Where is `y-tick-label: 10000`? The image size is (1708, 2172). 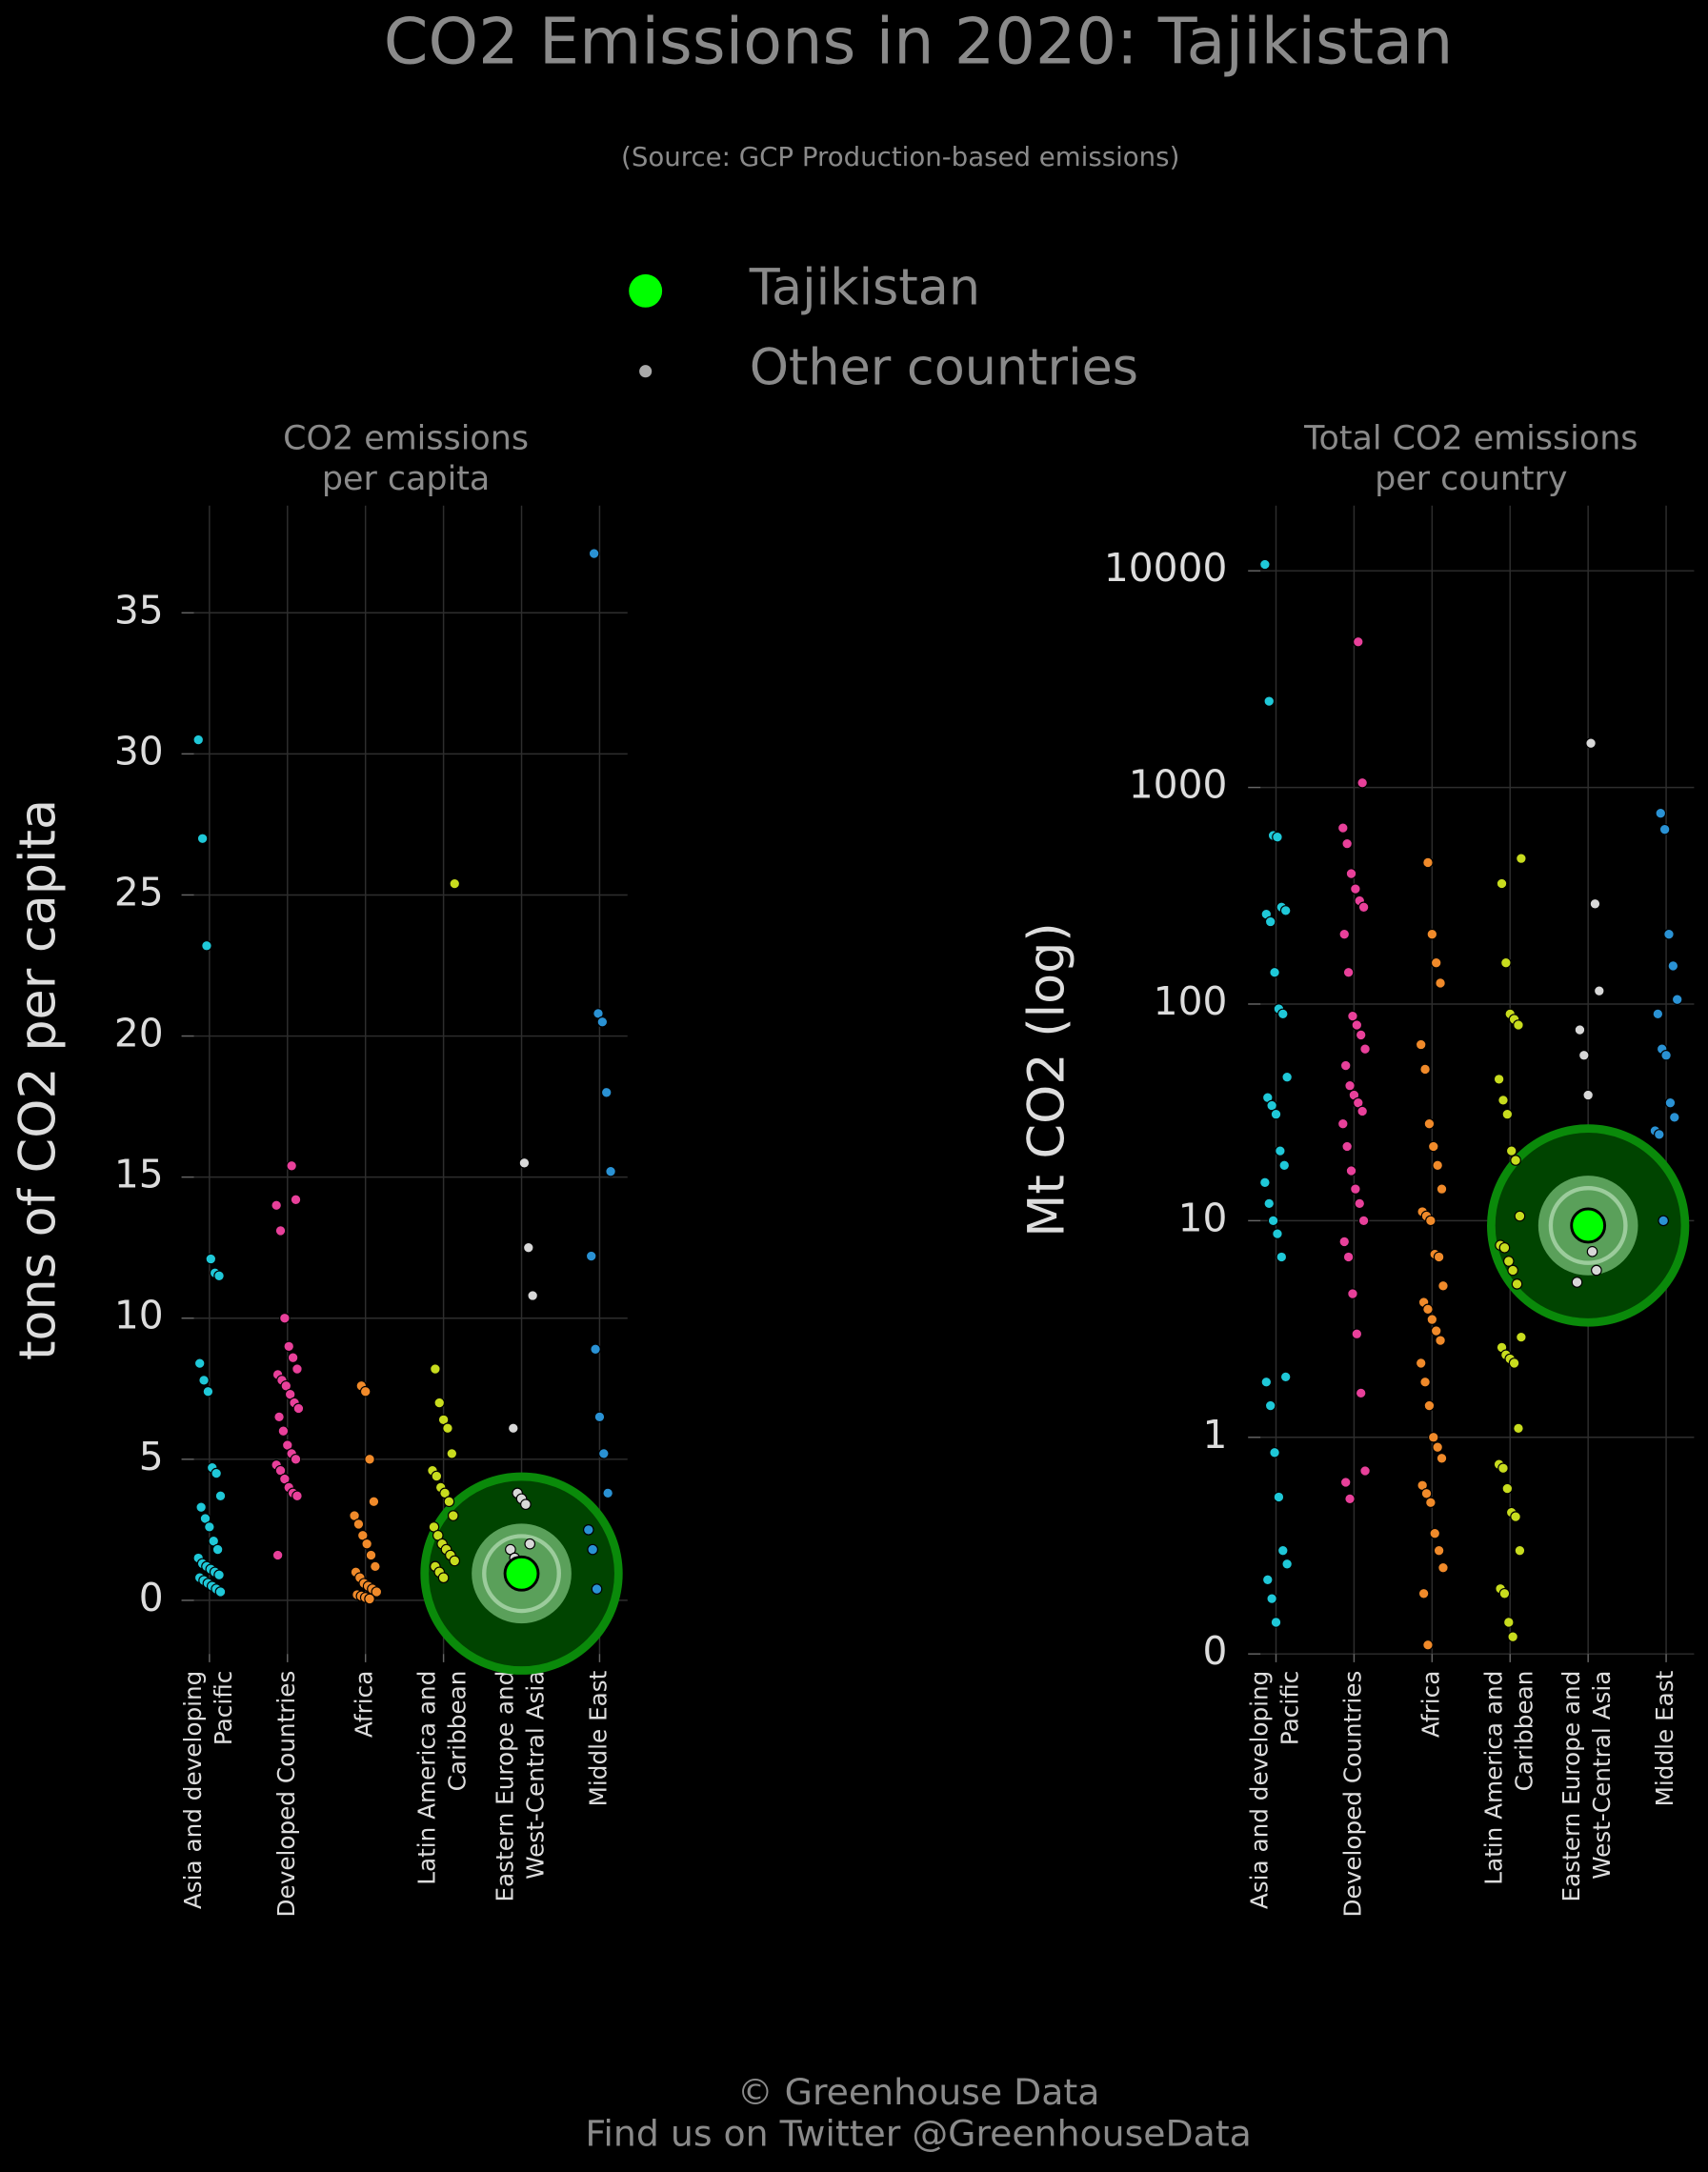 y-tick-label: 10000 is located at coordinates (1166, 568).